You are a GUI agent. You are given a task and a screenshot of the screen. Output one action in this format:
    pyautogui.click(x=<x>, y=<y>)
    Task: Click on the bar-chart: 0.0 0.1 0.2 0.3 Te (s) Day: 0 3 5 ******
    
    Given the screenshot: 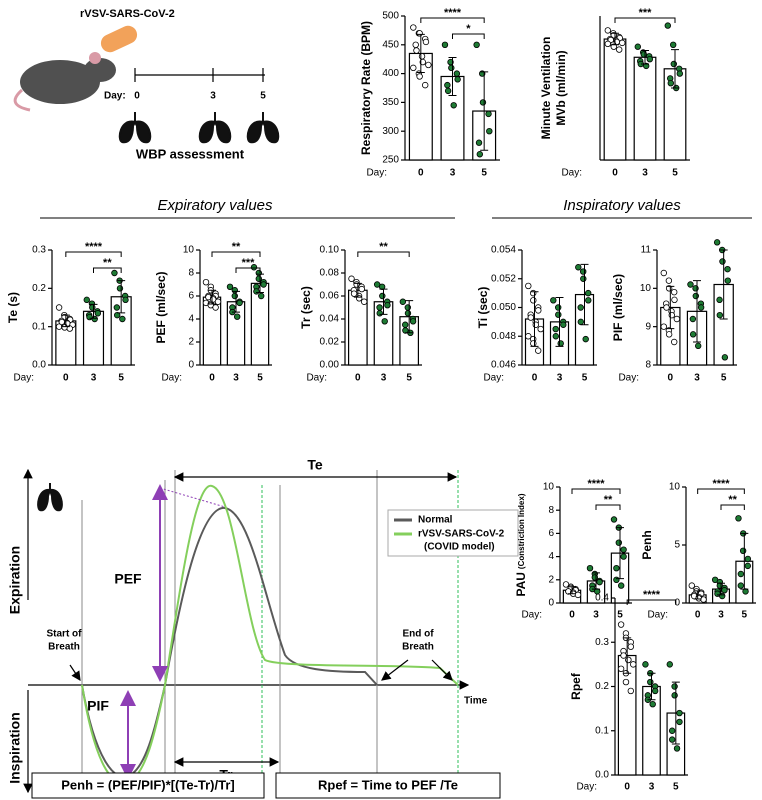 What is the action you would take?
    pyautogui.click(x=70, y=312)
    